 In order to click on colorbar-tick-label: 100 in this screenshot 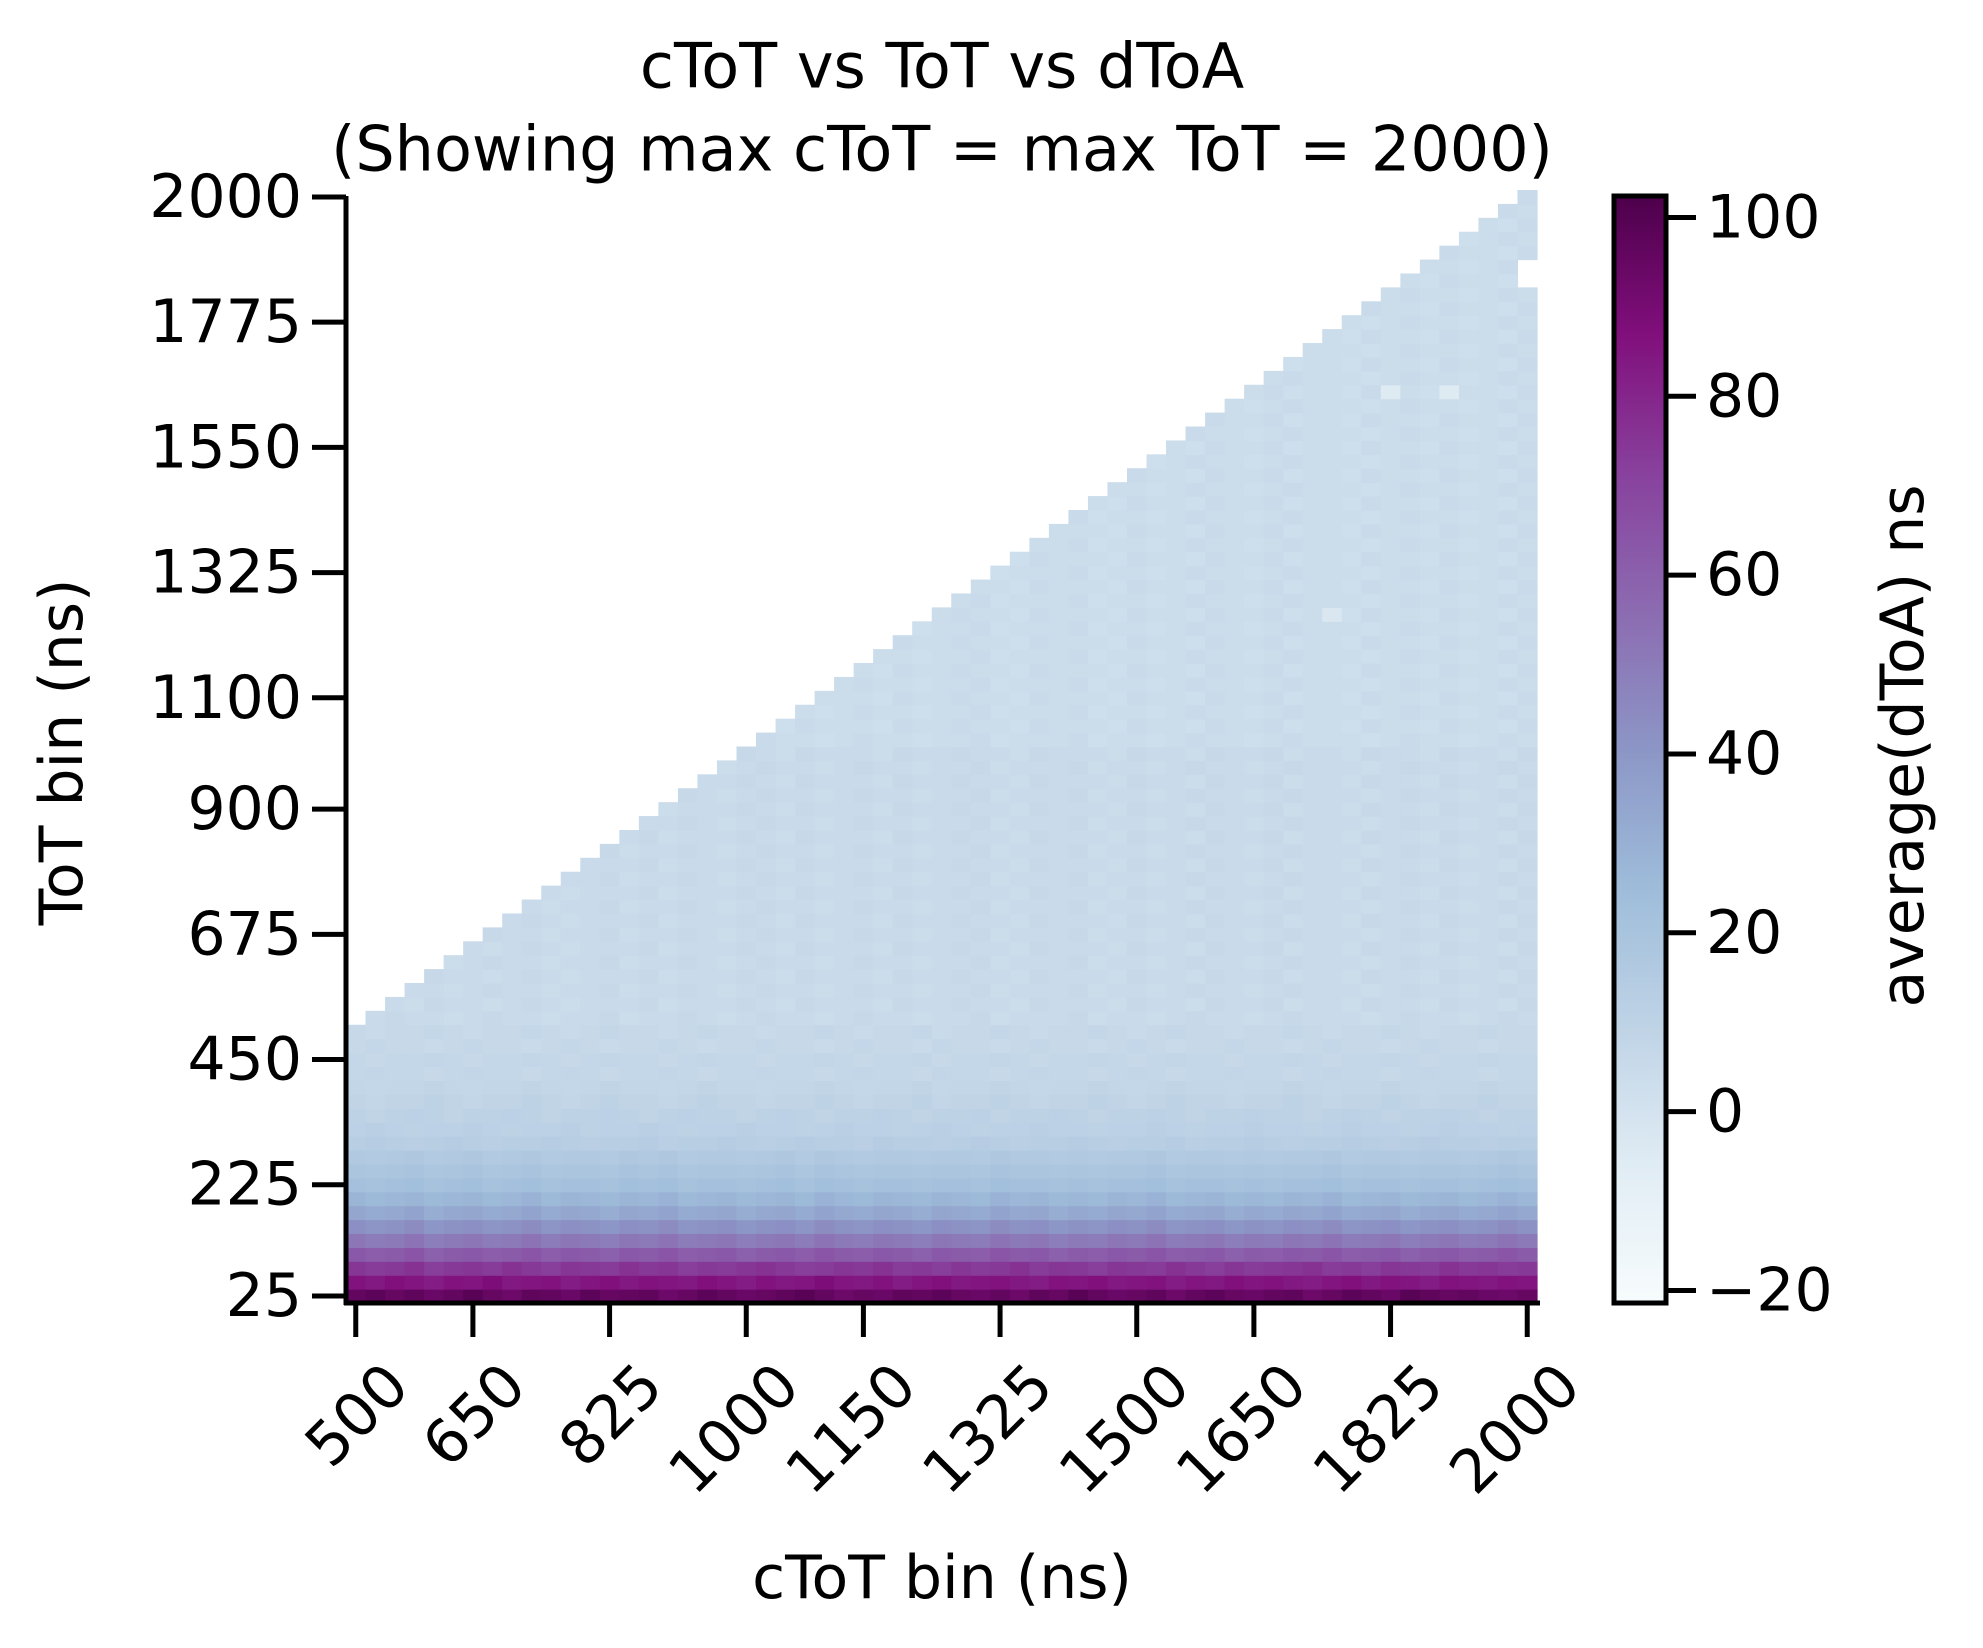, I will do `click(1763, 217)`.